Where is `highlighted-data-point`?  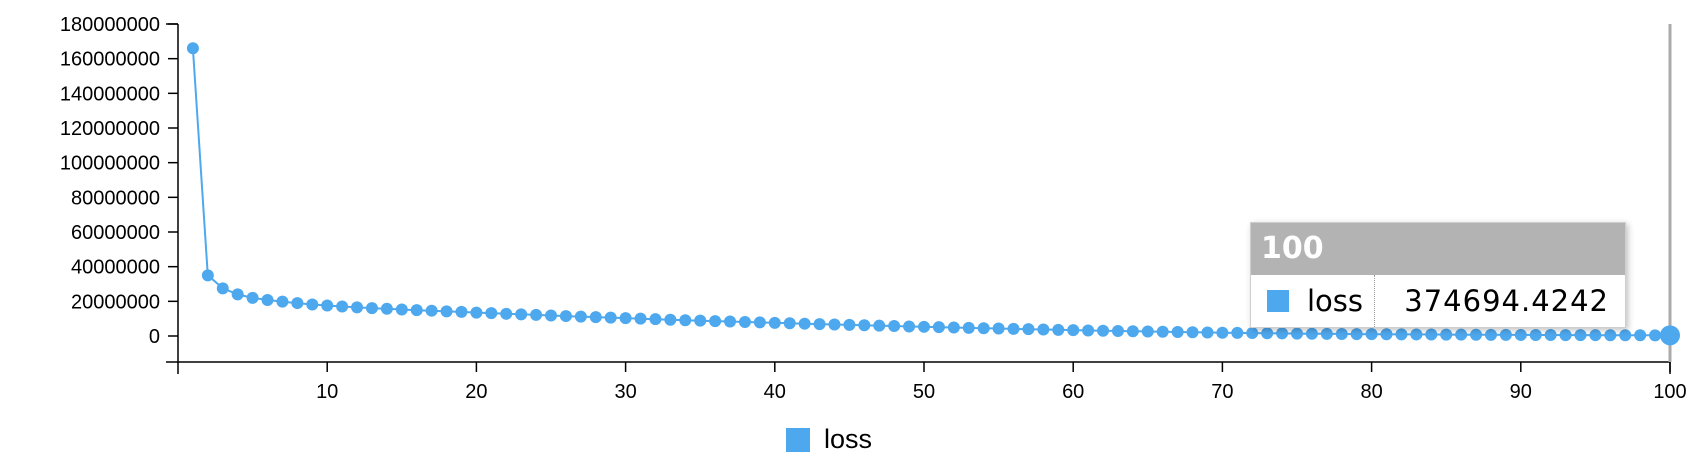 highlighted-data-point is located at coordinates (1670, 335).